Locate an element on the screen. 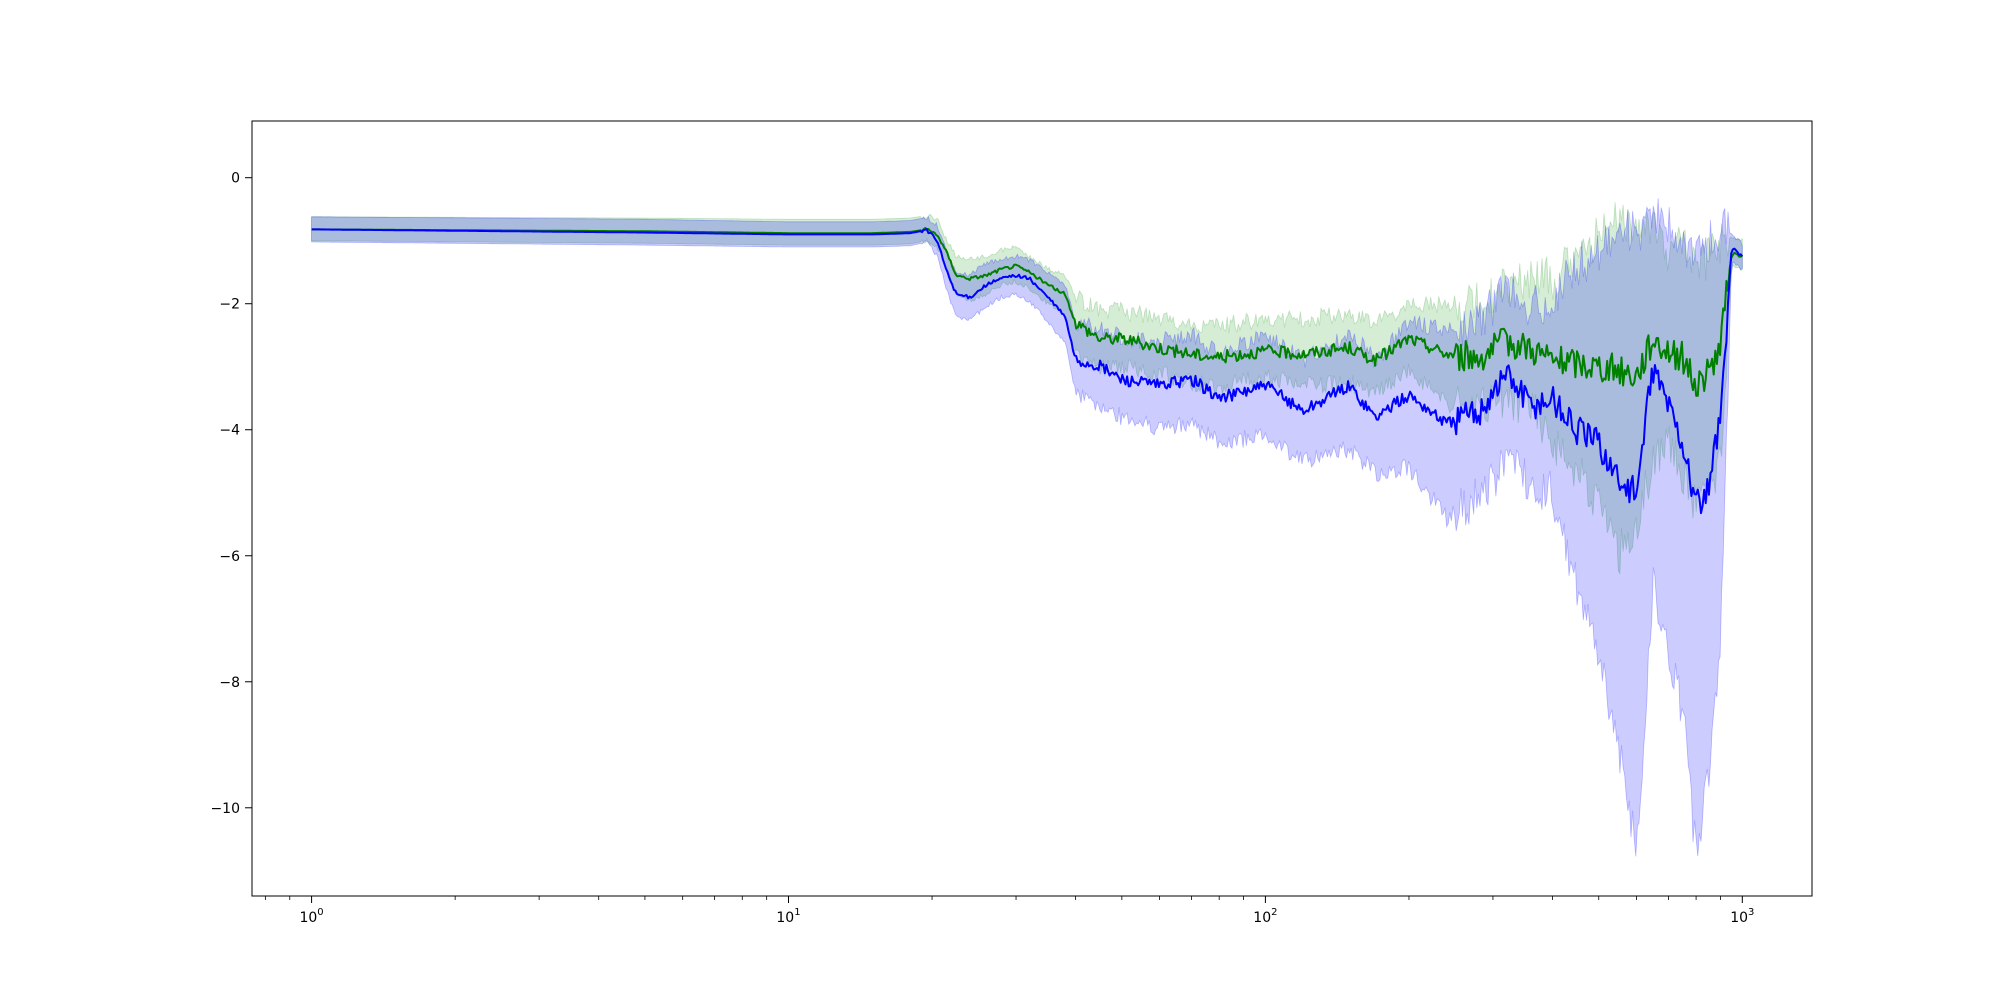  y-tick-label: 0 is located at coordinates (235, 179).